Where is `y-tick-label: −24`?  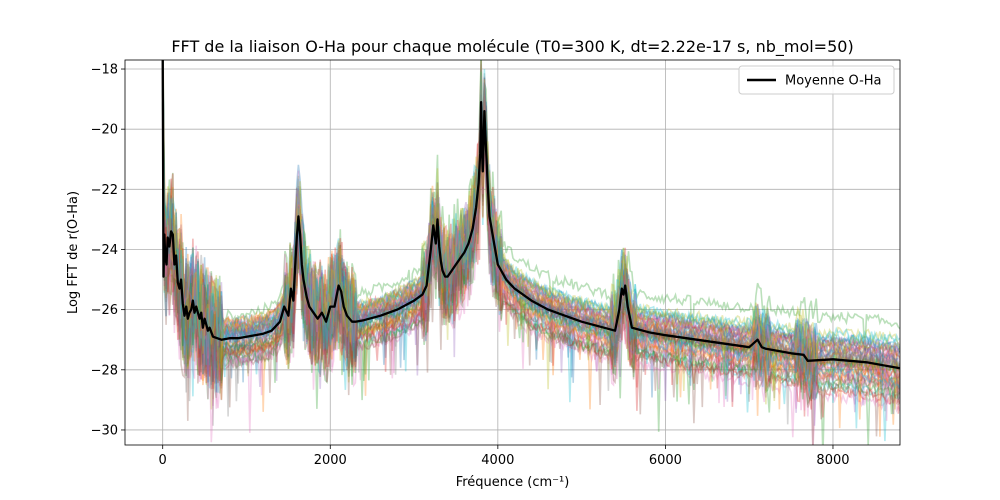 y-tick-label: −24 is located at coordinates (104, 250).